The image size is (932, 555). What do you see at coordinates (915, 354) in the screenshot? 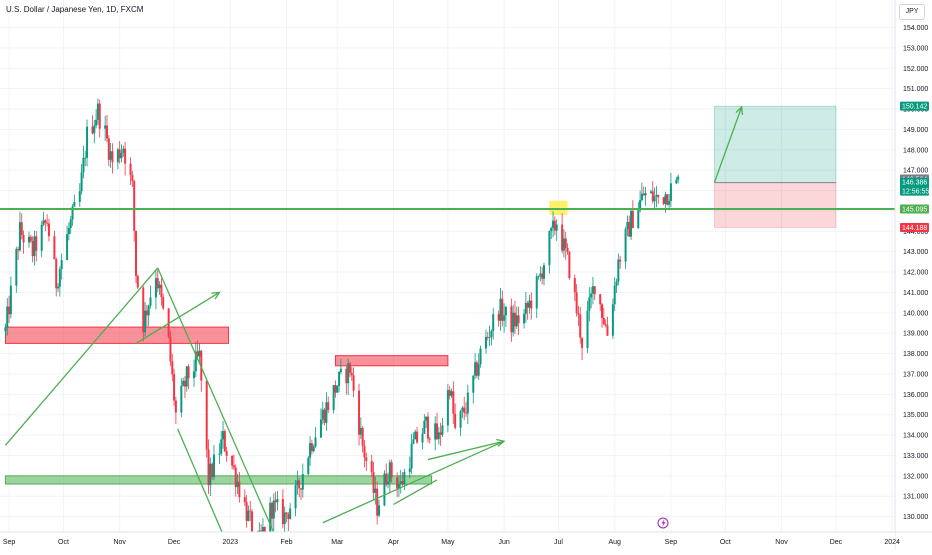
I see `price-tick-label: 138.000` at bounding box center [915, 354].